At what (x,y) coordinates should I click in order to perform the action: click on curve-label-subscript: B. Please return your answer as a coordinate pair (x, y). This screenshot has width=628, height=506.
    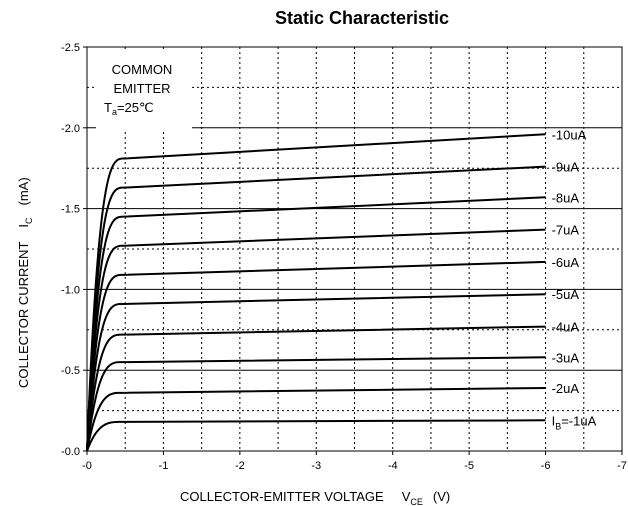
    Looking at the image, I should click on (558, 426).